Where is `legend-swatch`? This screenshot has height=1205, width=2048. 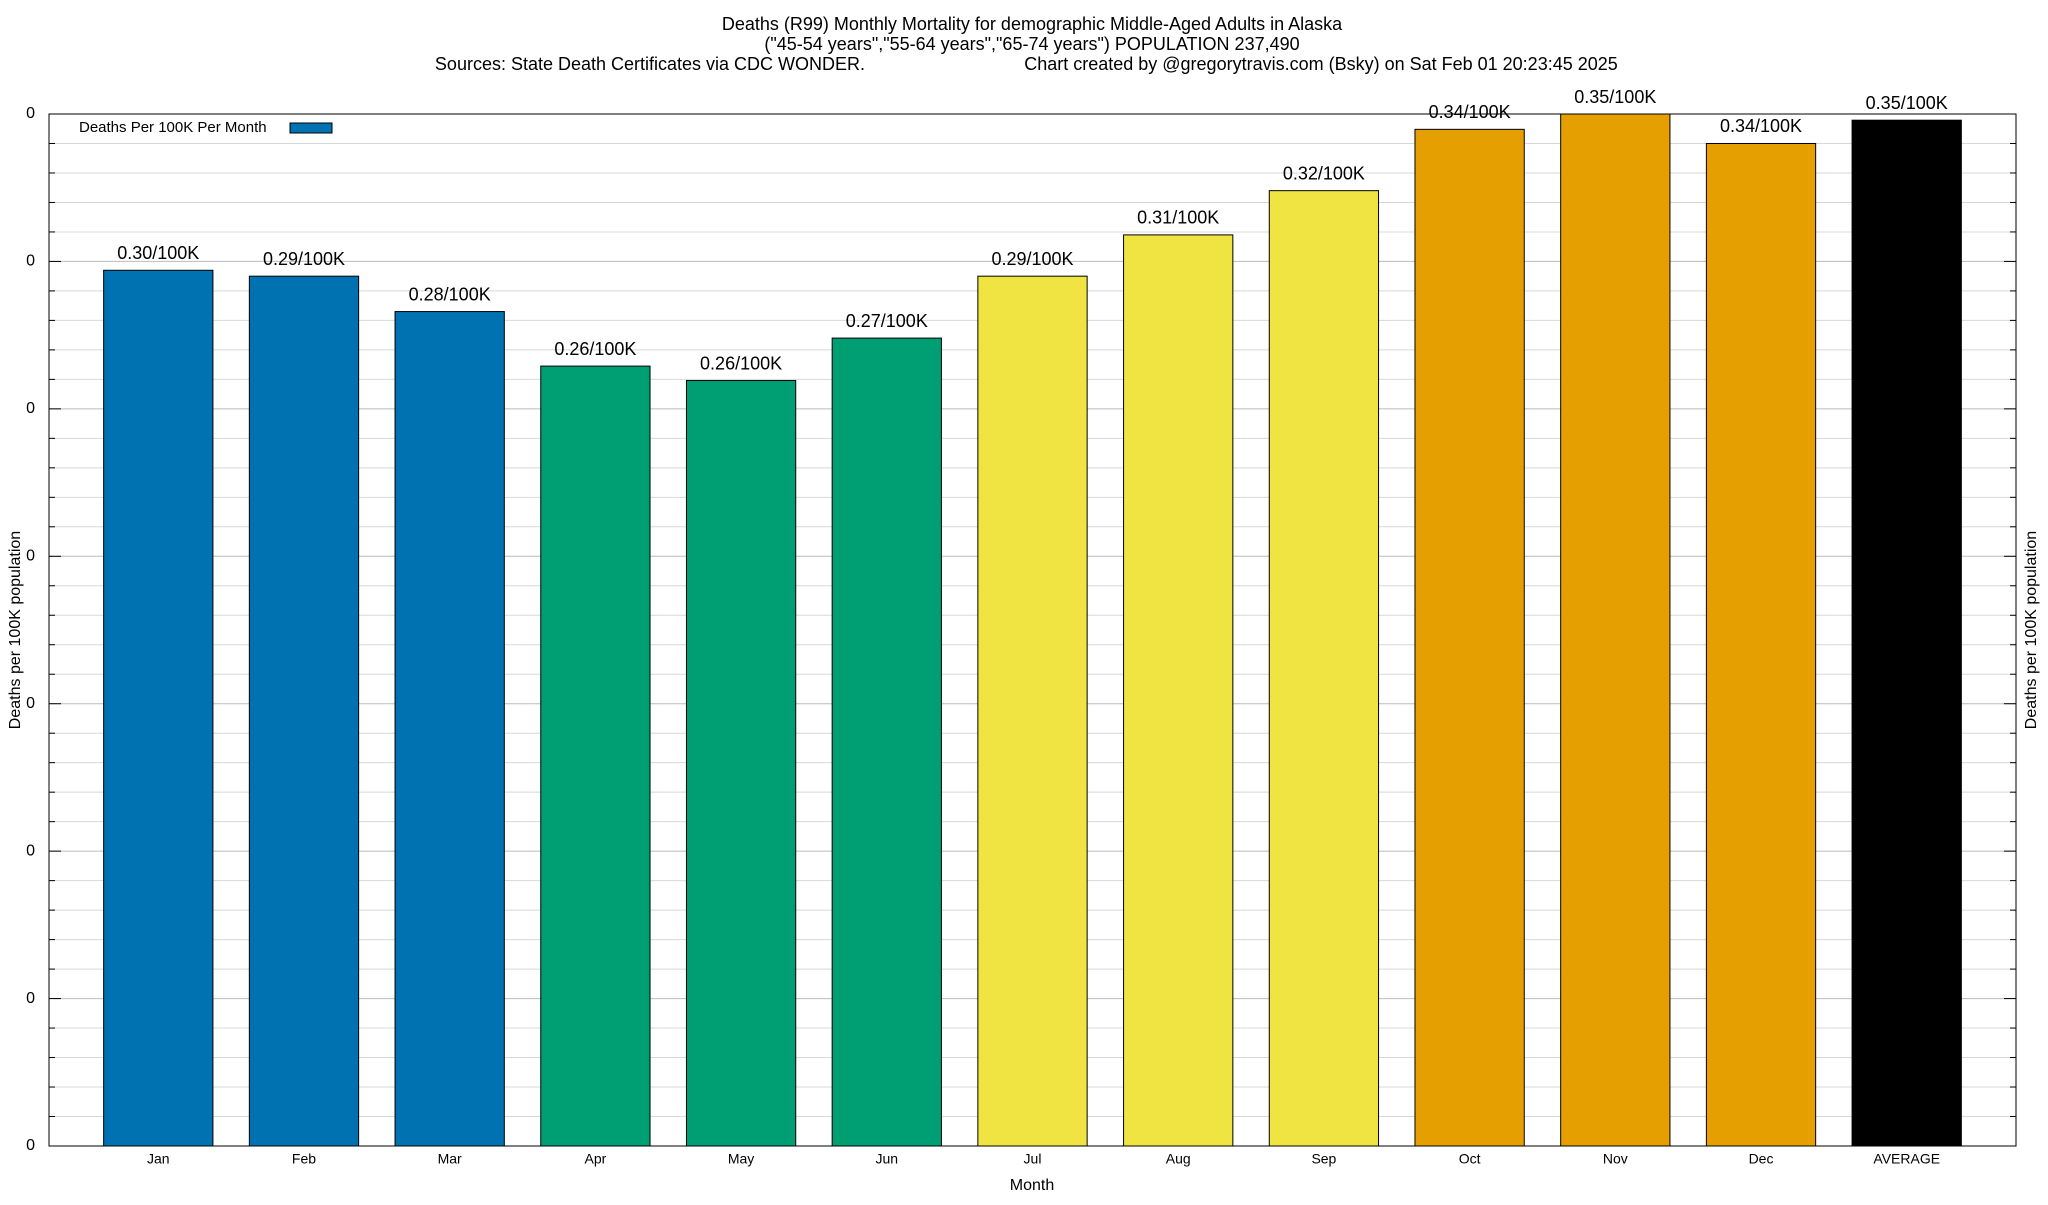
legend-swatch is located at coordinates (311, 128).